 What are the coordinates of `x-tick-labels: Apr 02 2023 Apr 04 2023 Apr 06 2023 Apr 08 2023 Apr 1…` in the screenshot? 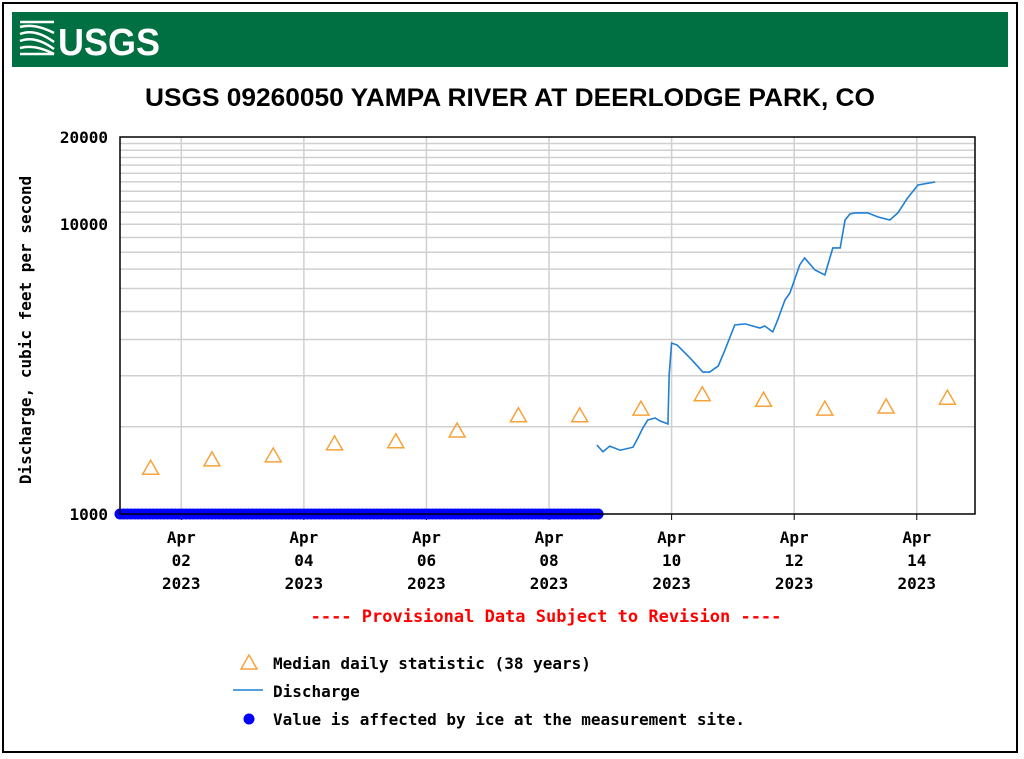 It's located at (549, 560).